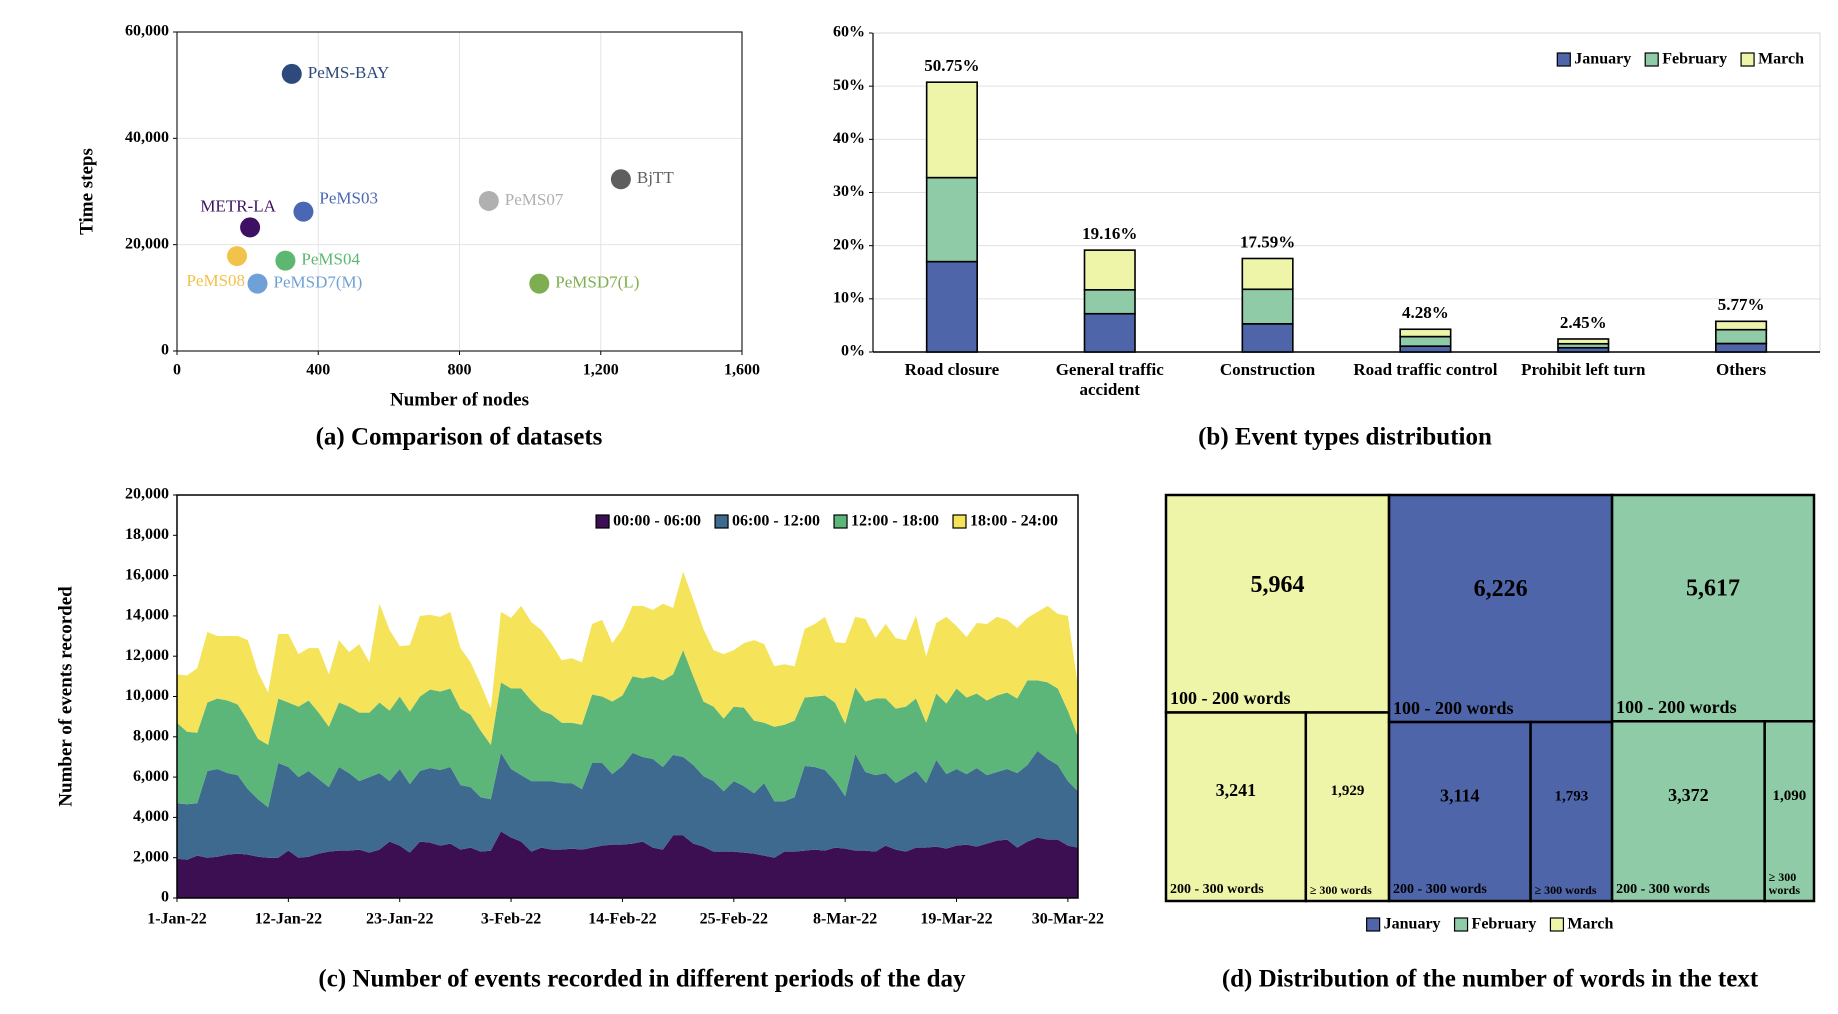 The height and width of the screenshot is (1014, 1838). I want to click on x-tick-label-box: Prohibit left turn, so click(1583, 369).